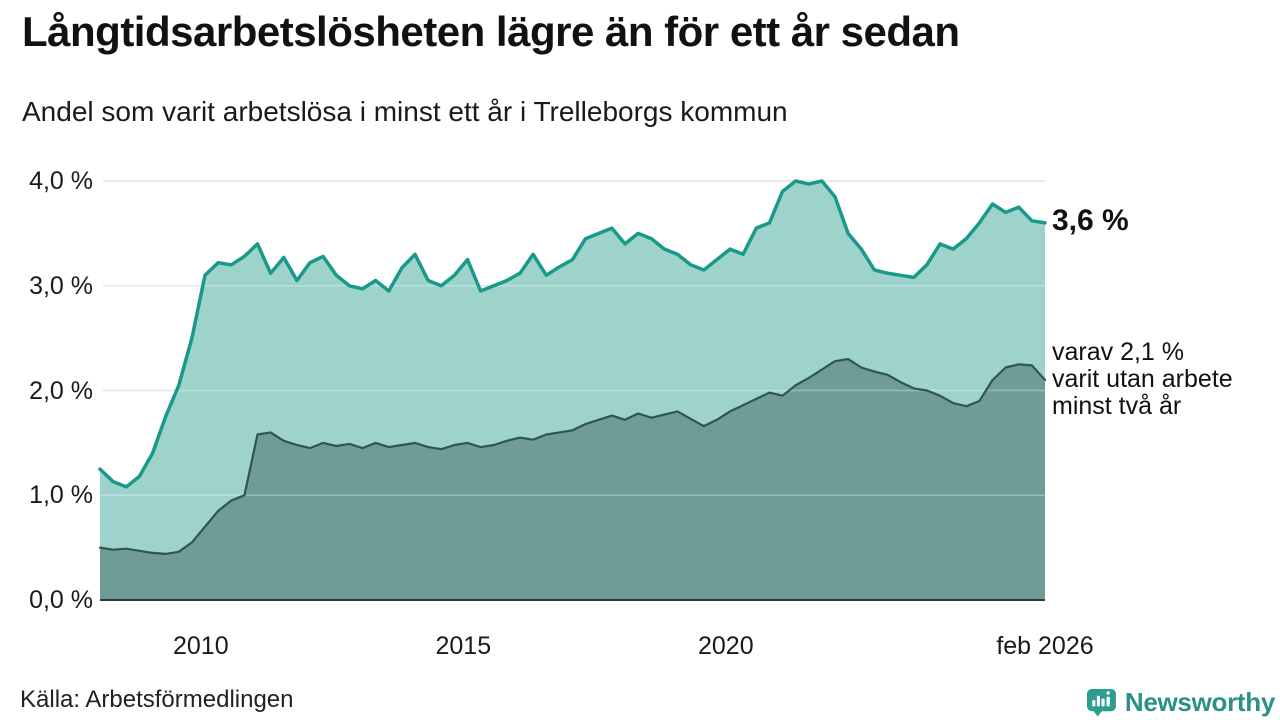 Image resolution: width=1280 pixels, height=720 pixels. Describe the element at coordinates (1118, 352) in the screenshot. I see `annotation-line-1: varav 2,1 %` at that location.